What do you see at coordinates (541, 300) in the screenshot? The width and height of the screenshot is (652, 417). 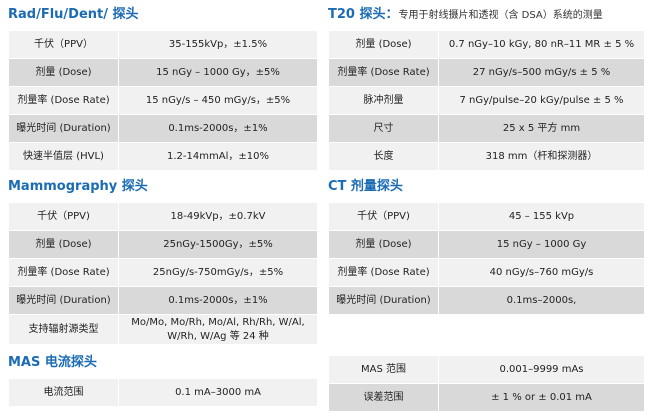 I see `spec-value: 0.1ms–2000s,` at bounding box center [541, 300].